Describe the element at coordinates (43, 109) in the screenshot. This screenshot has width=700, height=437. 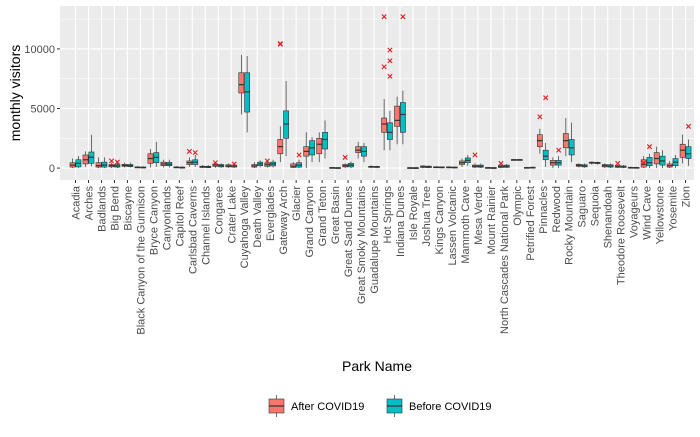
I see `y-tick-label: 5000` at that location.